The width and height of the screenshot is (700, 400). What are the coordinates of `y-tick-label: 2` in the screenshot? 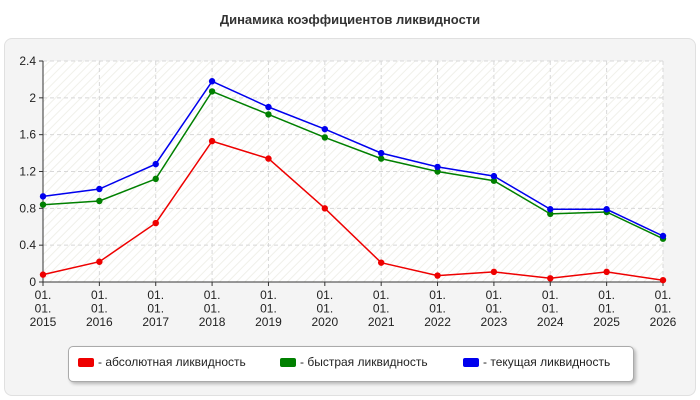 It's located at (32, 98).